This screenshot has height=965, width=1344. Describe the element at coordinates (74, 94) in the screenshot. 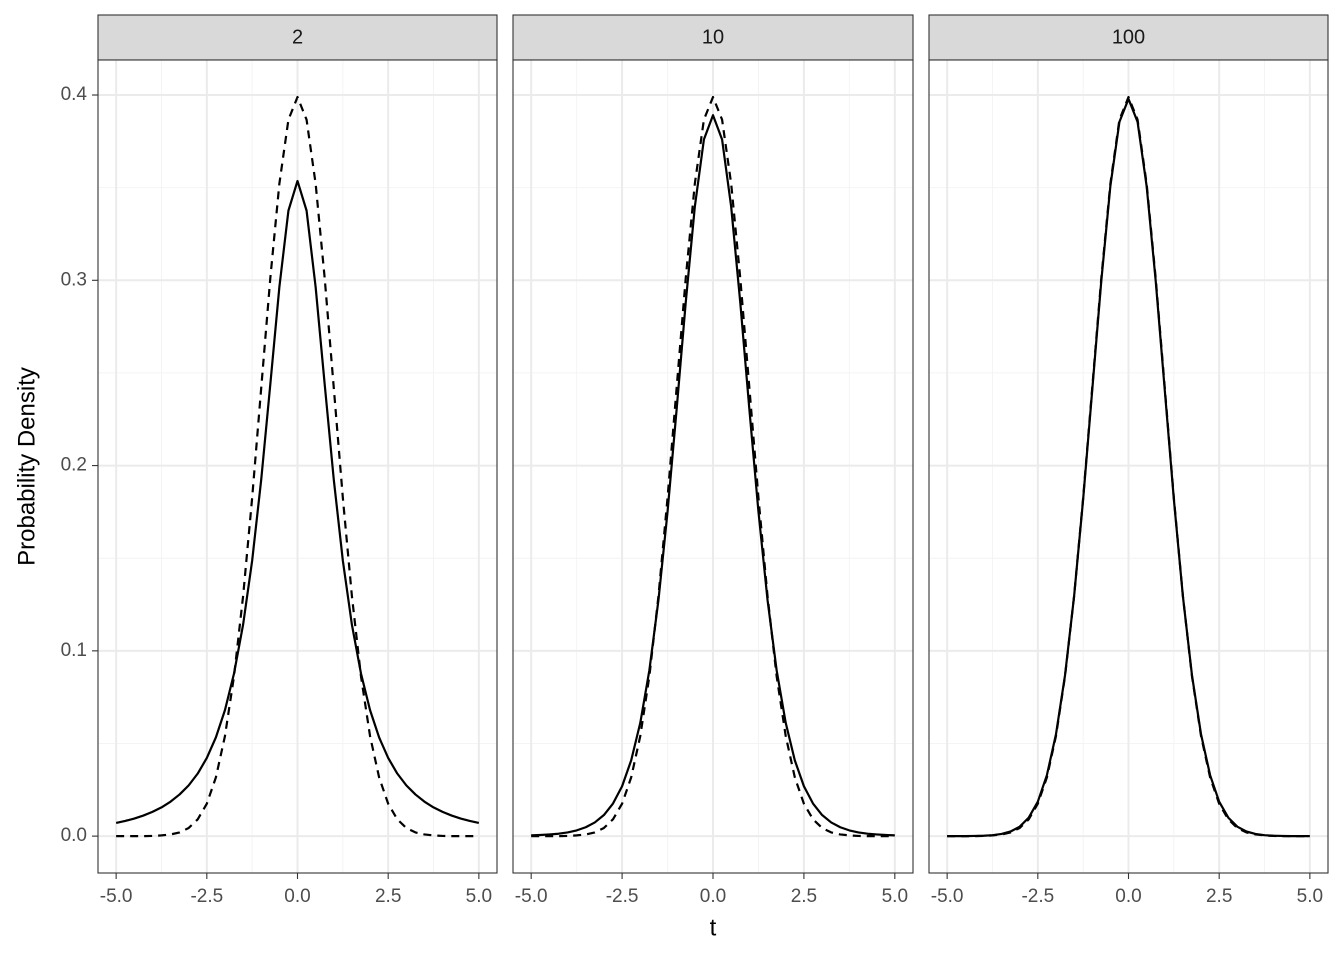

I see `y-tick-label: 0.4` at that location.